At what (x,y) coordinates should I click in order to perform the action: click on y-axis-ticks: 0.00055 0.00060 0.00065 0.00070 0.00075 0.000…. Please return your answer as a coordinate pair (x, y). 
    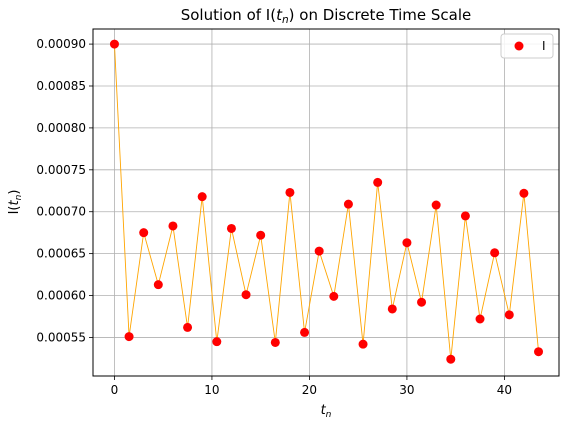
    Looking at the image, I should click on (64, 190).